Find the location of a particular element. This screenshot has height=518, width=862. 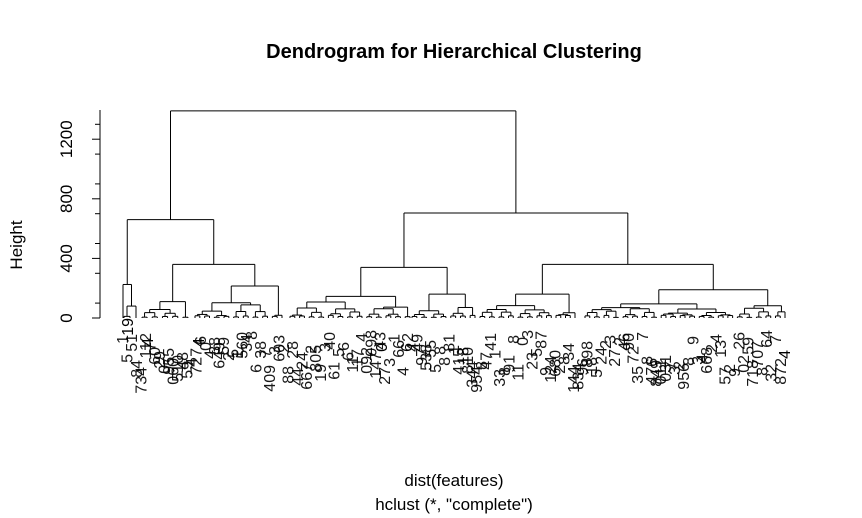

leaf-label: 834 is located at coordinates (578, 376).